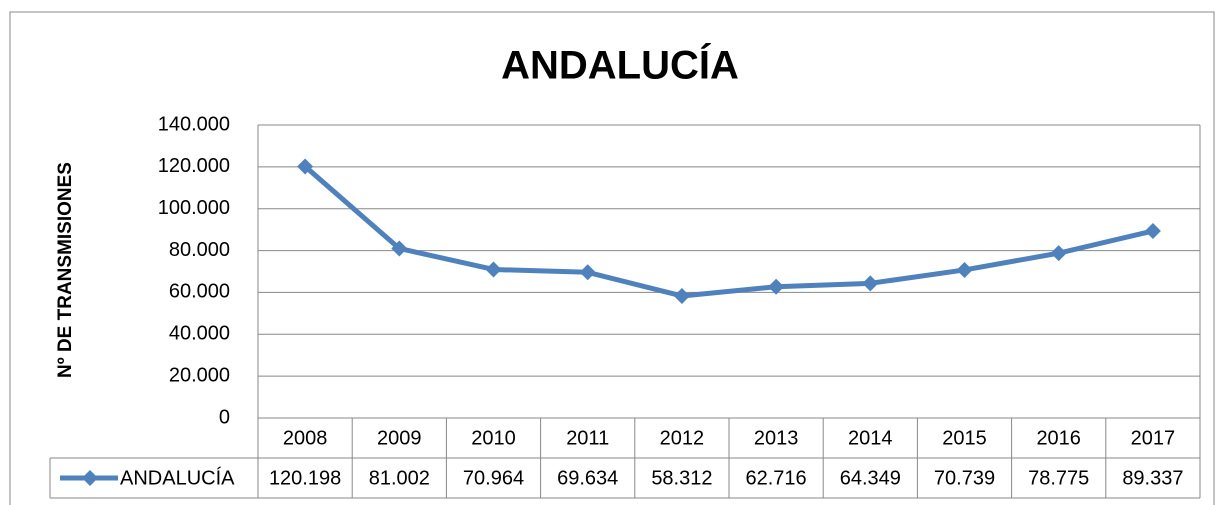 This screenshot has width=1222, height=505. What do you see at coordinates (194, 166) in the screenshot?
I see `y-tick-label: 120.000` at bounding box center [194, 166].